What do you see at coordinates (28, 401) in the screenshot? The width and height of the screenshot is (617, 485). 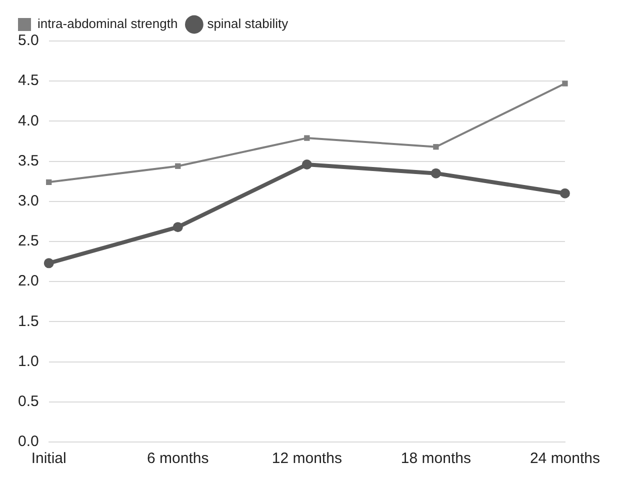 I see `y-tick-label: 0.5` at bounding box center [28, 401].